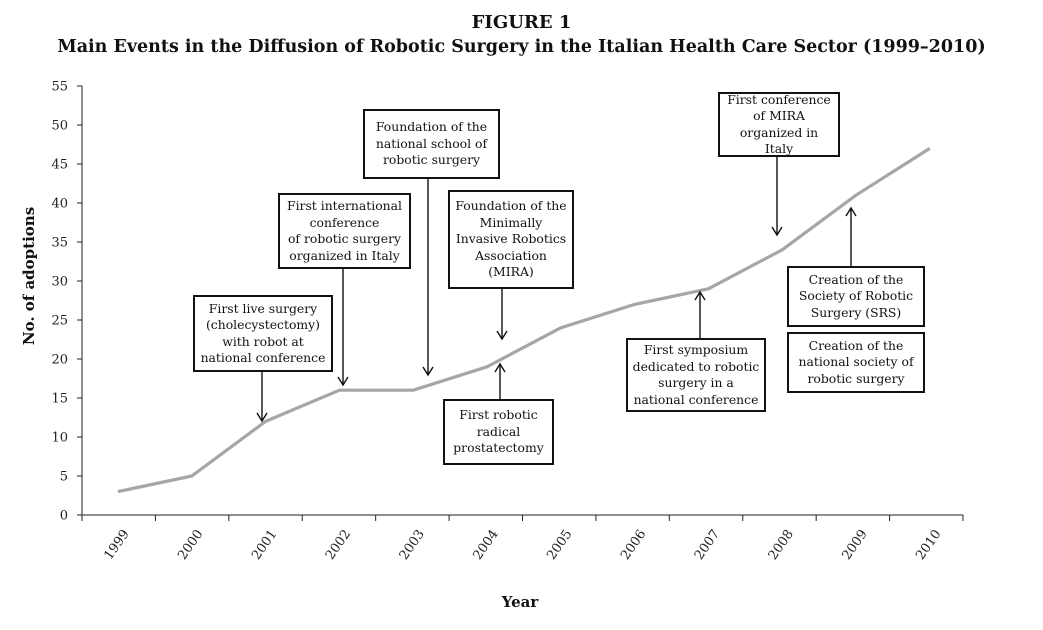 The height and width of the screenshot is (630, 1043). I want to click on y-tick-label: 40, so click(59, 204).